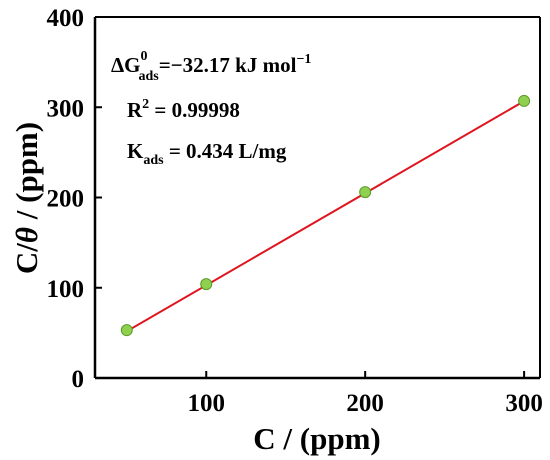  Describe the element at coordinates (66, 289) in the screenshot. I see `y-tick-label: 100` at that location.